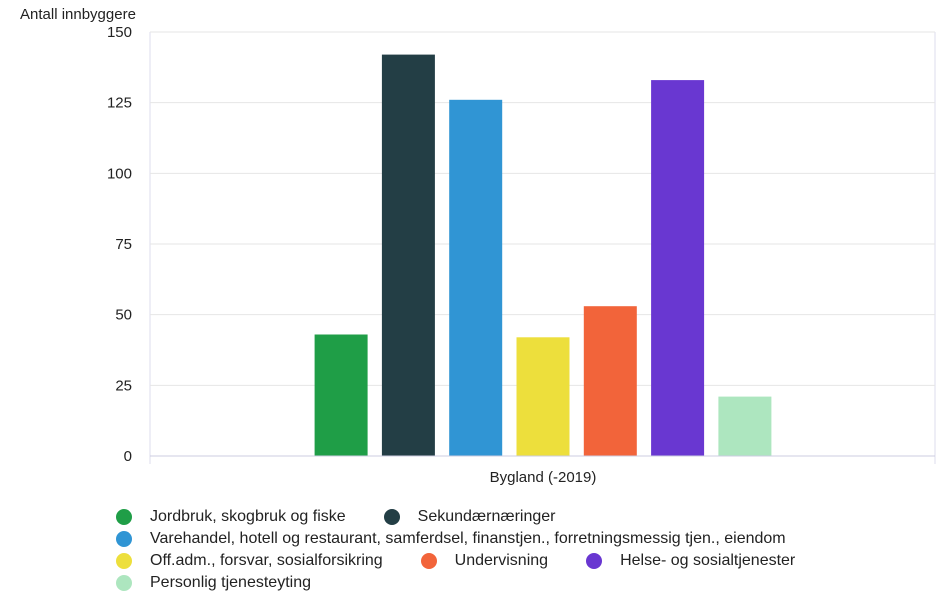 The height and width of the screenshot is (595, 944). I want to click on y-tick-label: 75, so click(123, 244).